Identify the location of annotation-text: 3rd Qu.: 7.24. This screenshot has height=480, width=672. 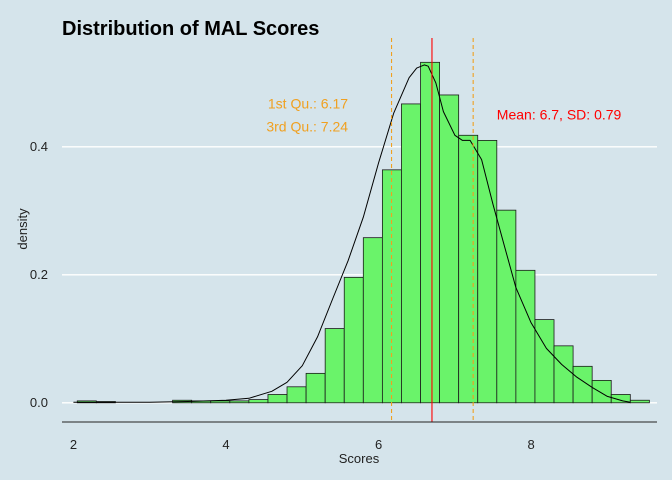
(307, 126).